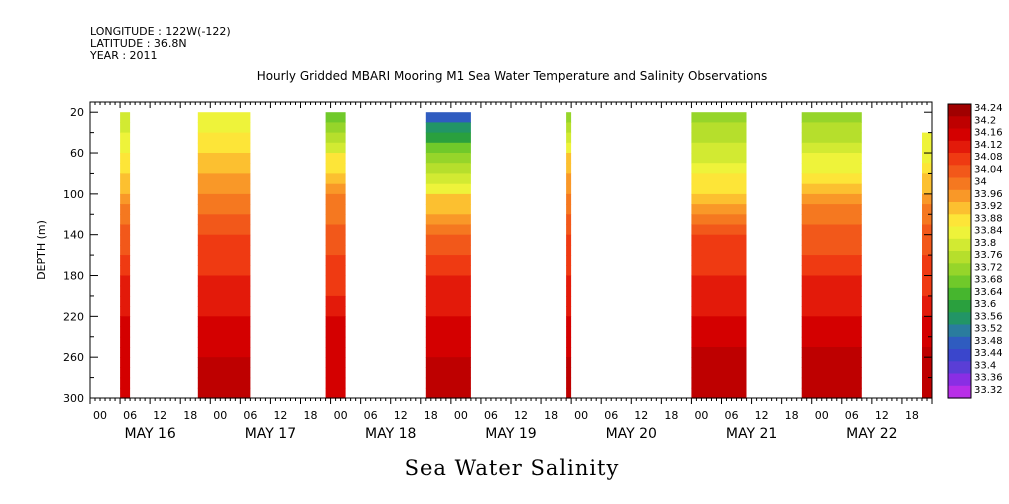 The image size is (1009, 504). Describe the element at coordinates (631, 434) in the screenshot. I see `day-label: MAY 20` at that location.